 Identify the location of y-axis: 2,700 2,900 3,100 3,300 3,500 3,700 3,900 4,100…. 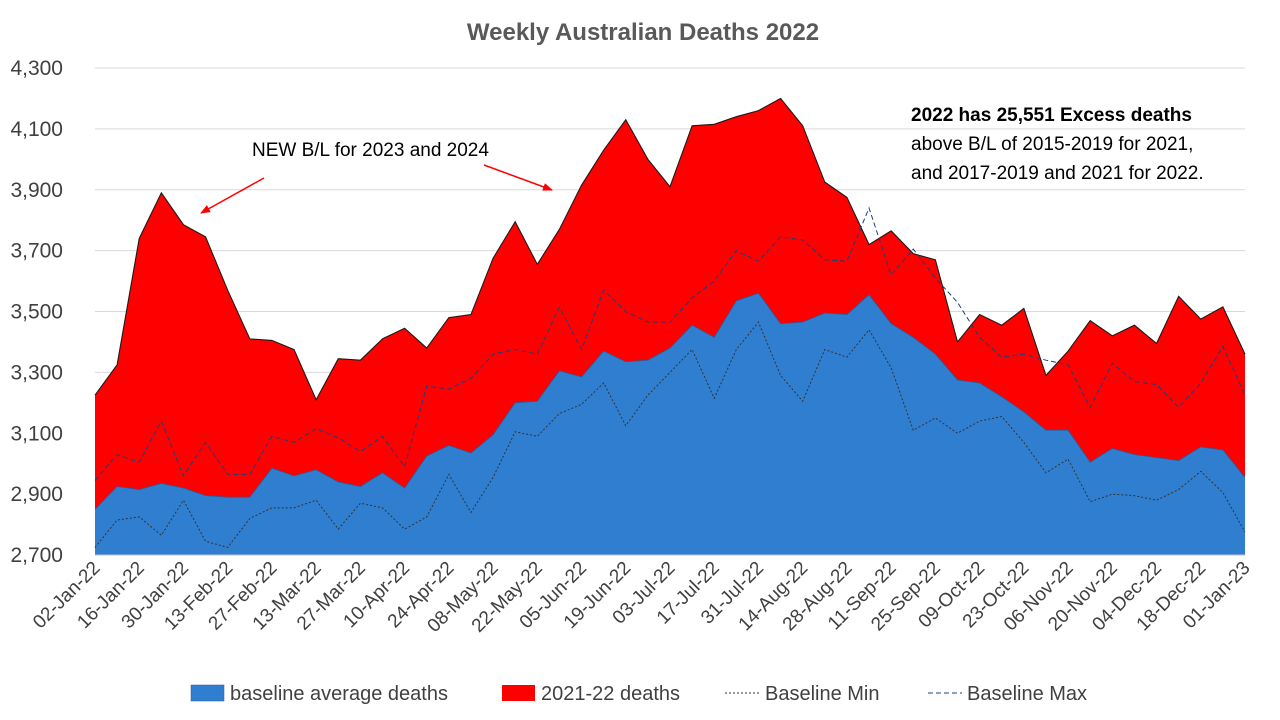
(36, 312).